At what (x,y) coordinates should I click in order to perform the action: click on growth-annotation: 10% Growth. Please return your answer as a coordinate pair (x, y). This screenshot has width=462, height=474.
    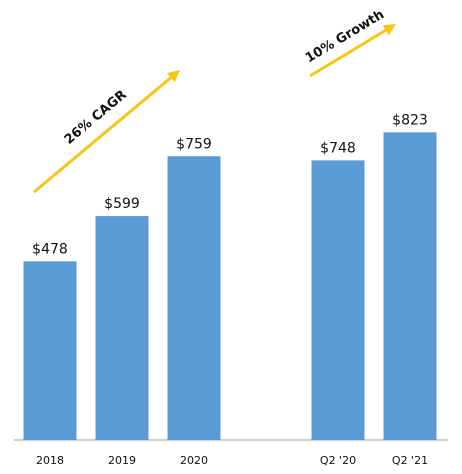
    Looking at the image, I should click on (349, 42).